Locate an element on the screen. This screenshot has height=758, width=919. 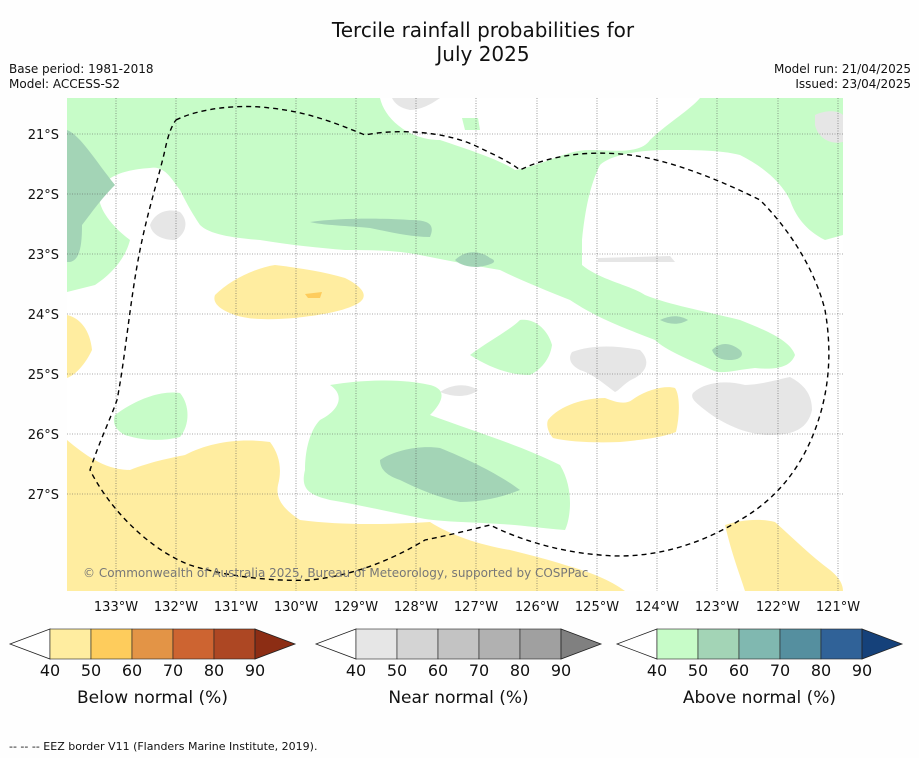
above-50-region-centre is located at coordinates (450, 474).